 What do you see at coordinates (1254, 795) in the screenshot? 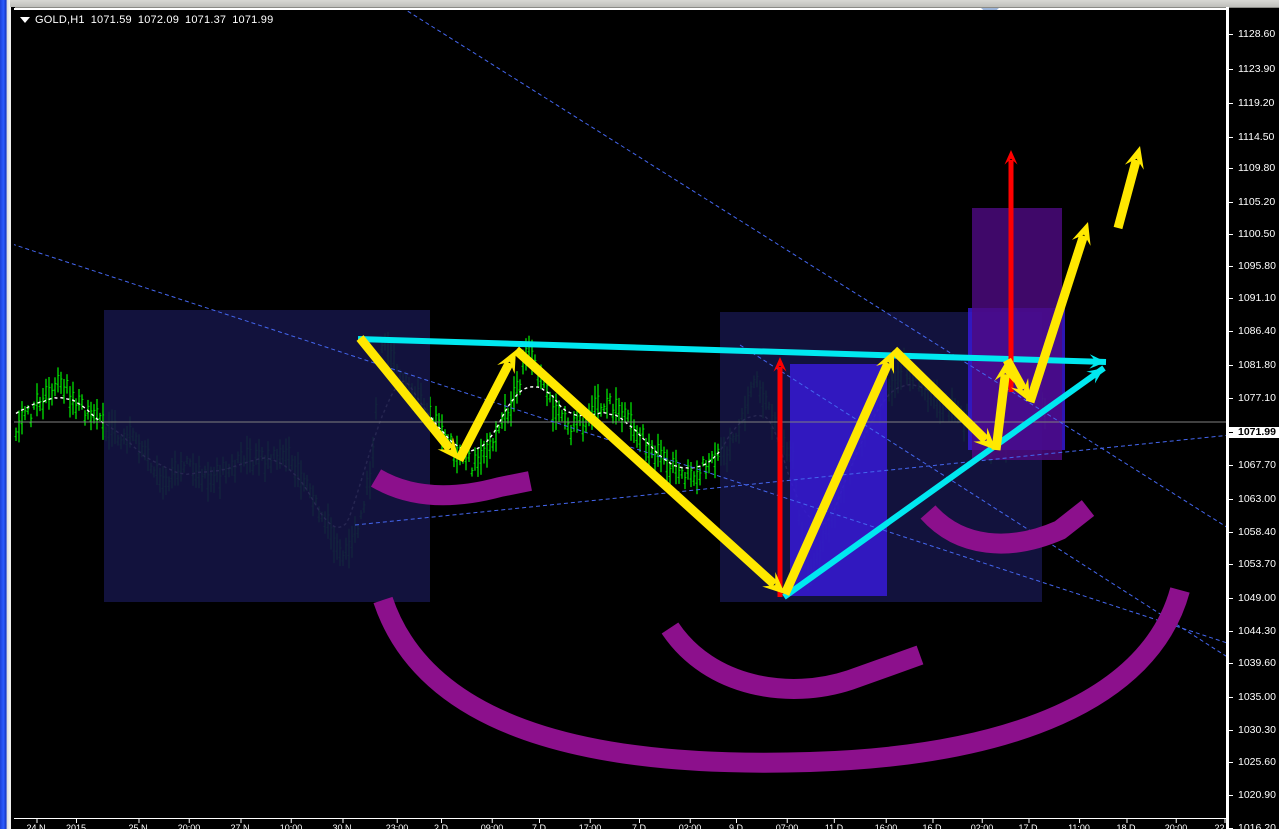
I see `price-tick: 1020.90` at bounding box center [1254, 795].